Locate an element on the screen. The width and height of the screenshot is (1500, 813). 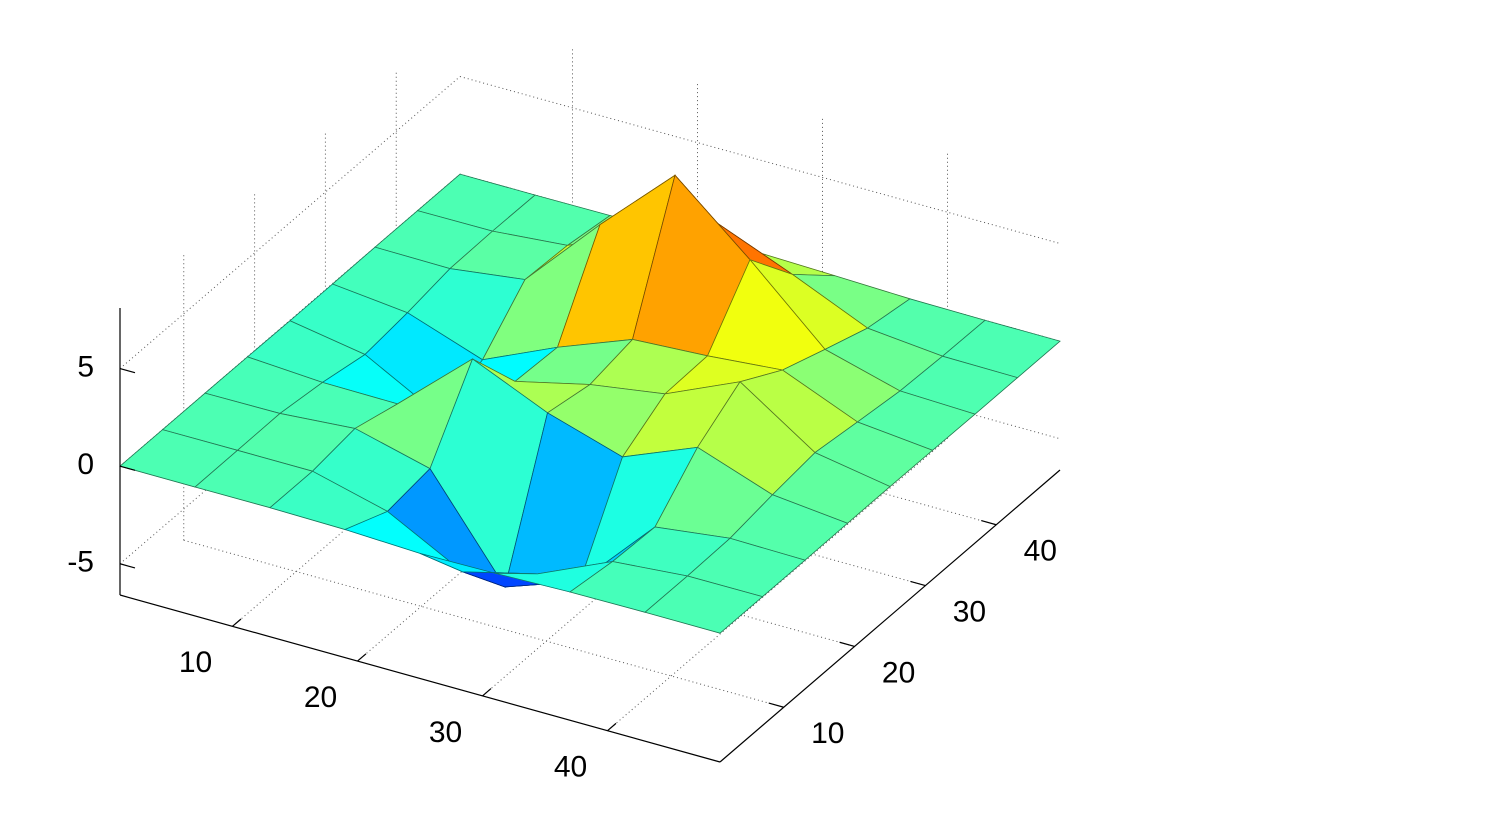
z-tick-label: 5 is located at coordinates (85, 366).